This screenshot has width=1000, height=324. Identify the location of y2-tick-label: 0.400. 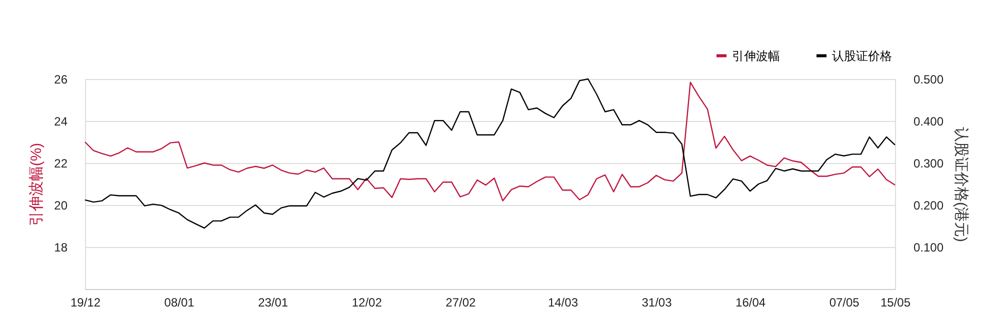
(929, 121).